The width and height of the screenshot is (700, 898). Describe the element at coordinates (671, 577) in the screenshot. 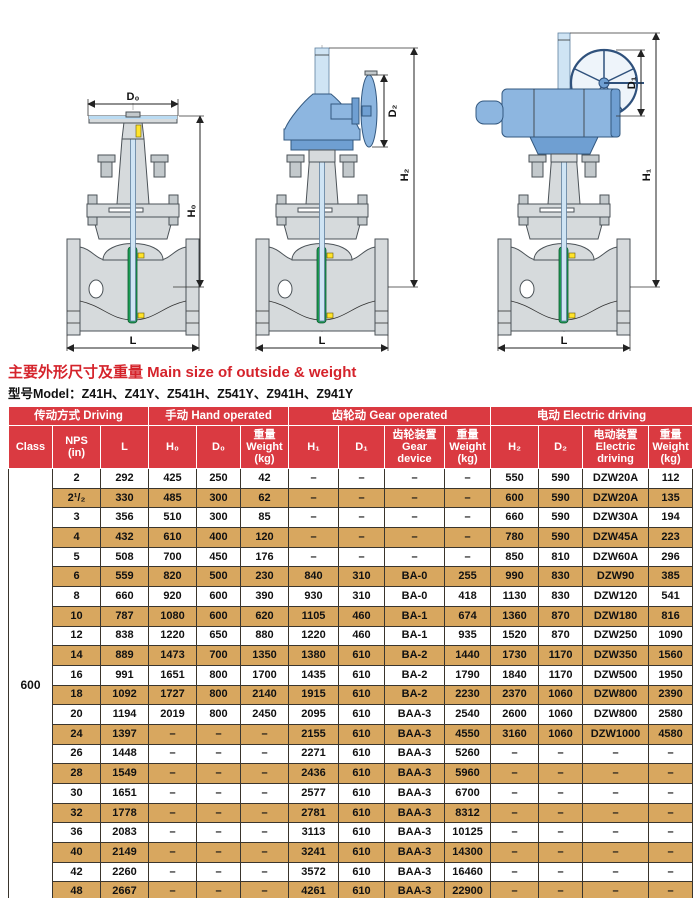

I see `table-cell: 385` at that location.